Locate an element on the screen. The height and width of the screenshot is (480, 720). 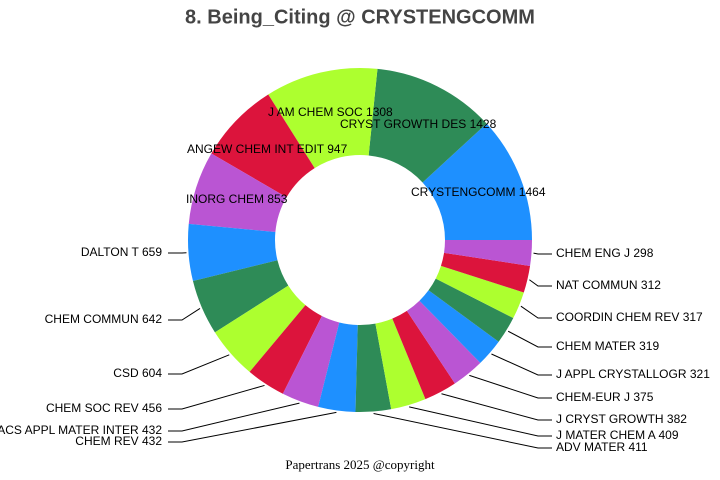
slice-value: 317 is located at coordinates (693, 317).